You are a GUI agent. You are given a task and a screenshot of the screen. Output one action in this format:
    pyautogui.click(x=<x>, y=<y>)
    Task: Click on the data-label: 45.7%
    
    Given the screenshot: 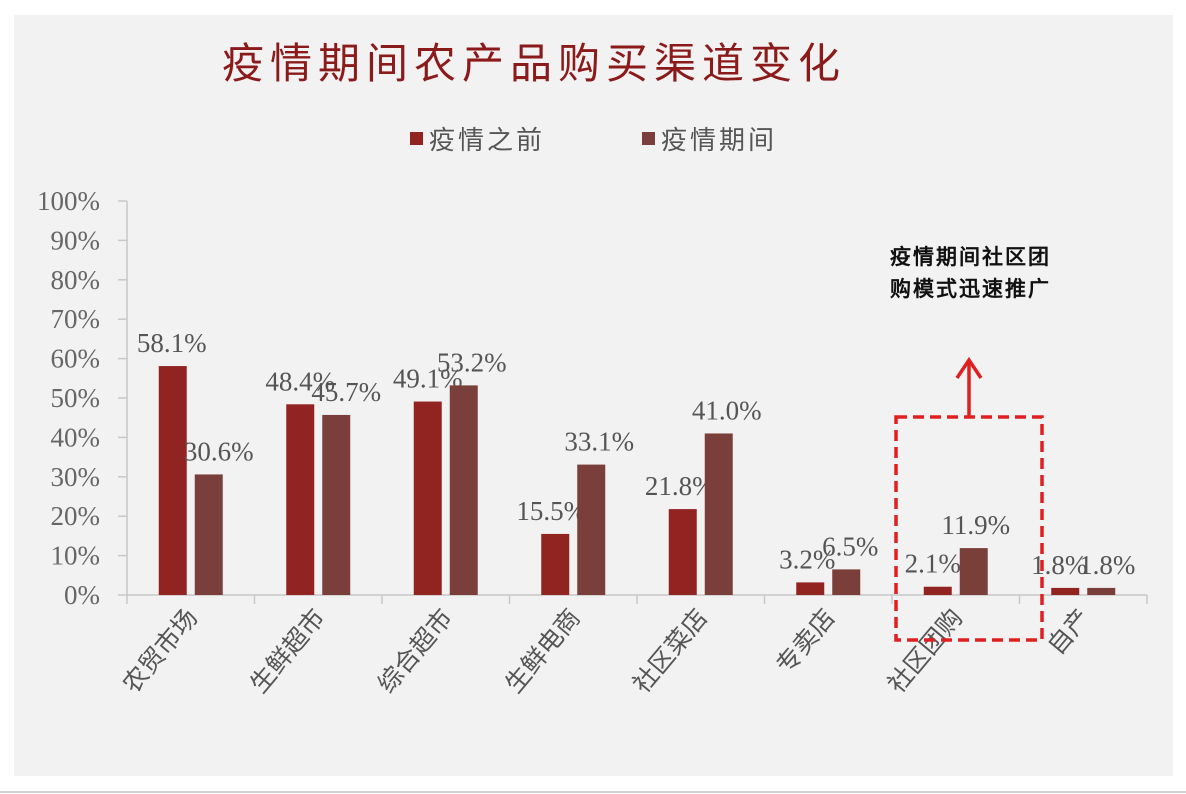 What is the action you would take?
    pyautogui.click(x=346, y=392)
    